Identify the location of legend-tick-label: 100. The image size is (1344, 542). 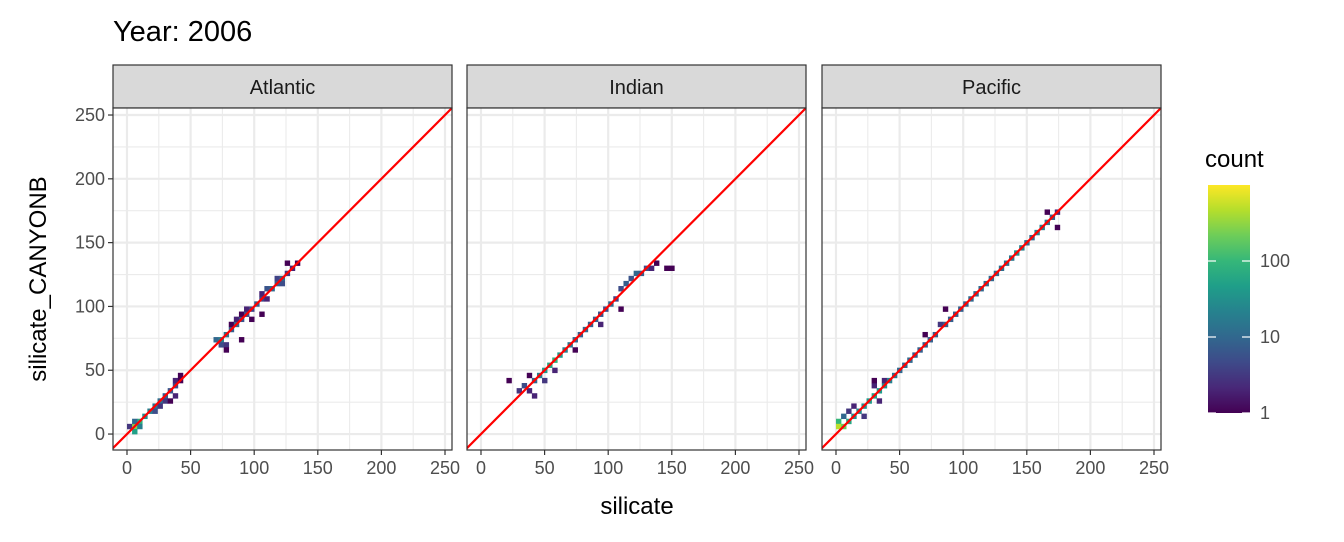
(1275, 261).